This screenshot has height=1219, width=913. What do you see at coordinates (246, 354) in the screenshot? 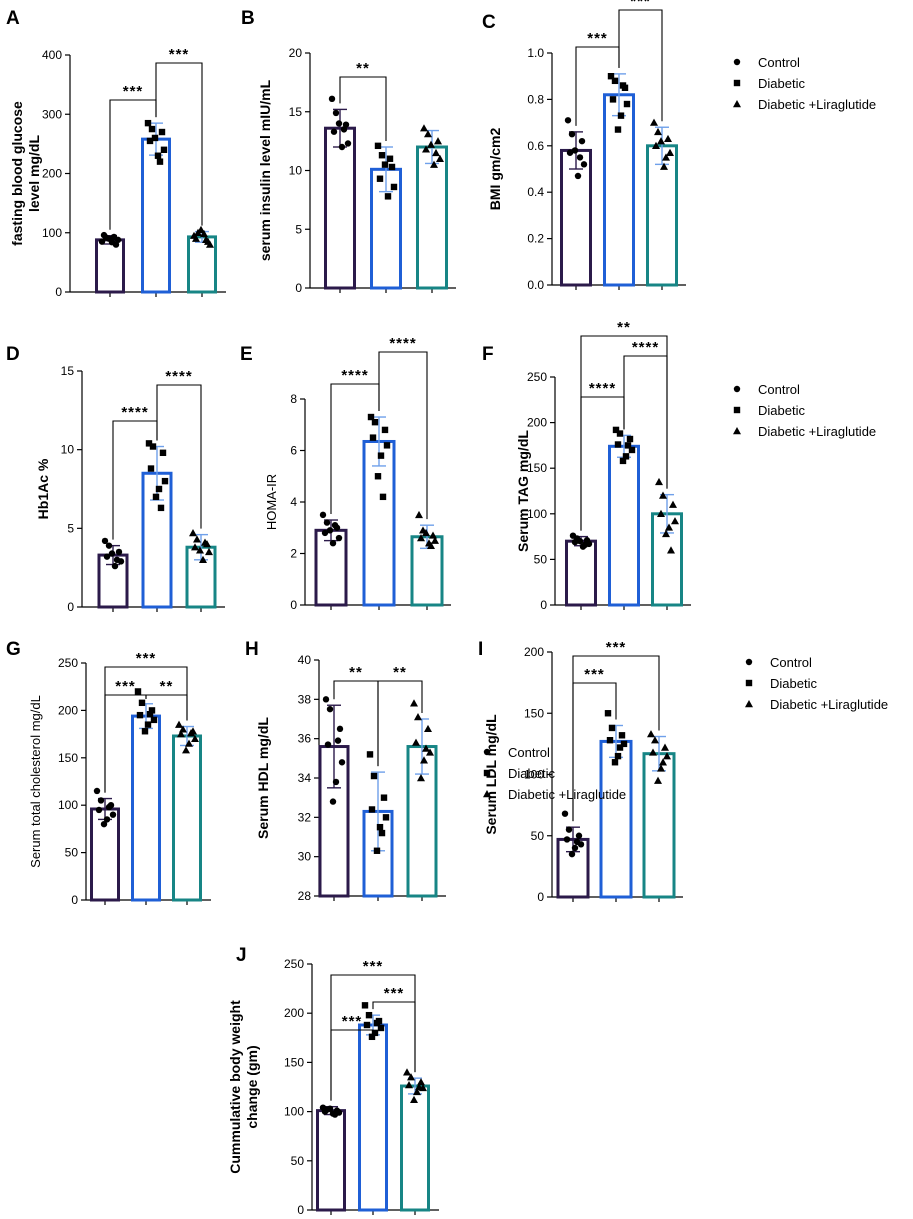
I see `panel-label: E` at bounding box center [246, 354].